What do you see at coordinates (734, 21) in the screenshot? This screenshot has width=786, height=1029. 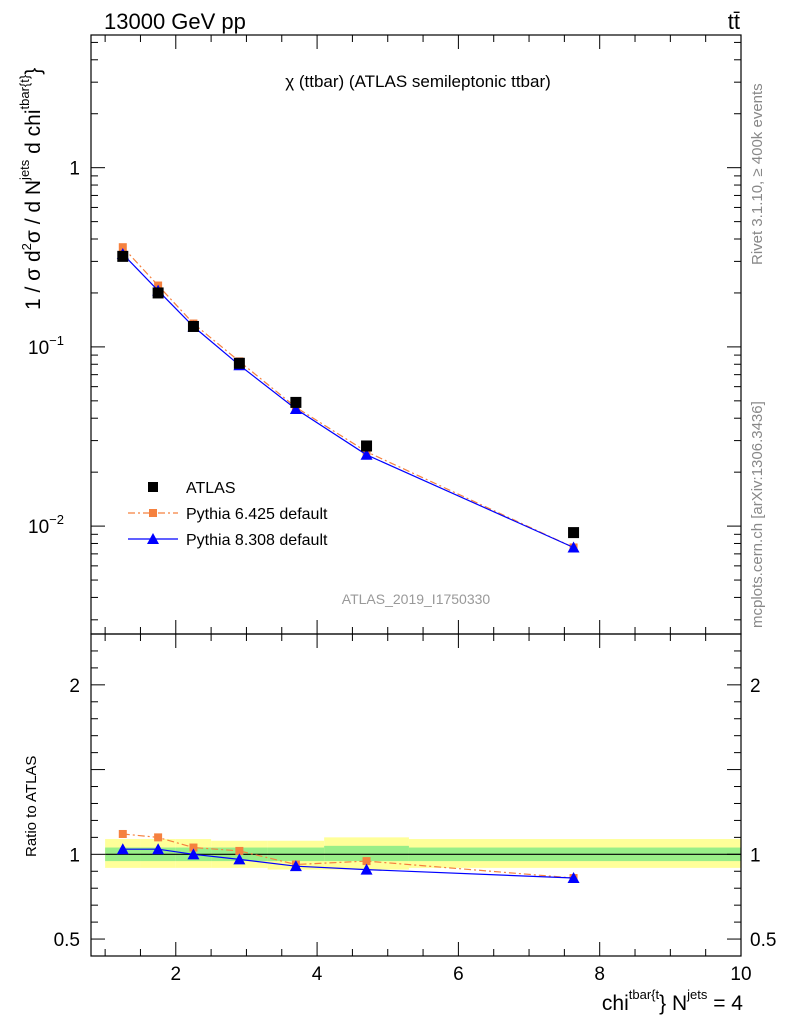 I see `process-label: tt̄` at bounding box center [734, 21].